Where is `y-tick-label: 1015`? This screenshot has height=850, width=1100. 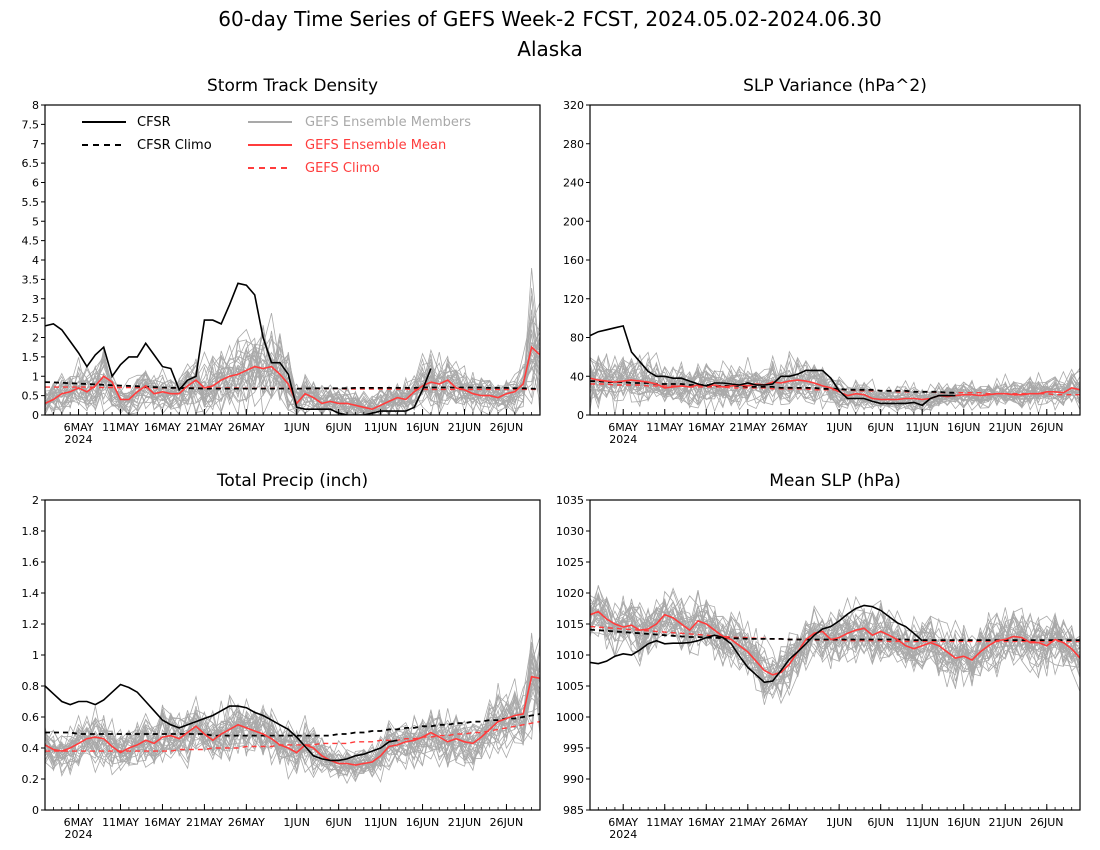 y-tick-label: 1015 is located at coordinates (570, 624).